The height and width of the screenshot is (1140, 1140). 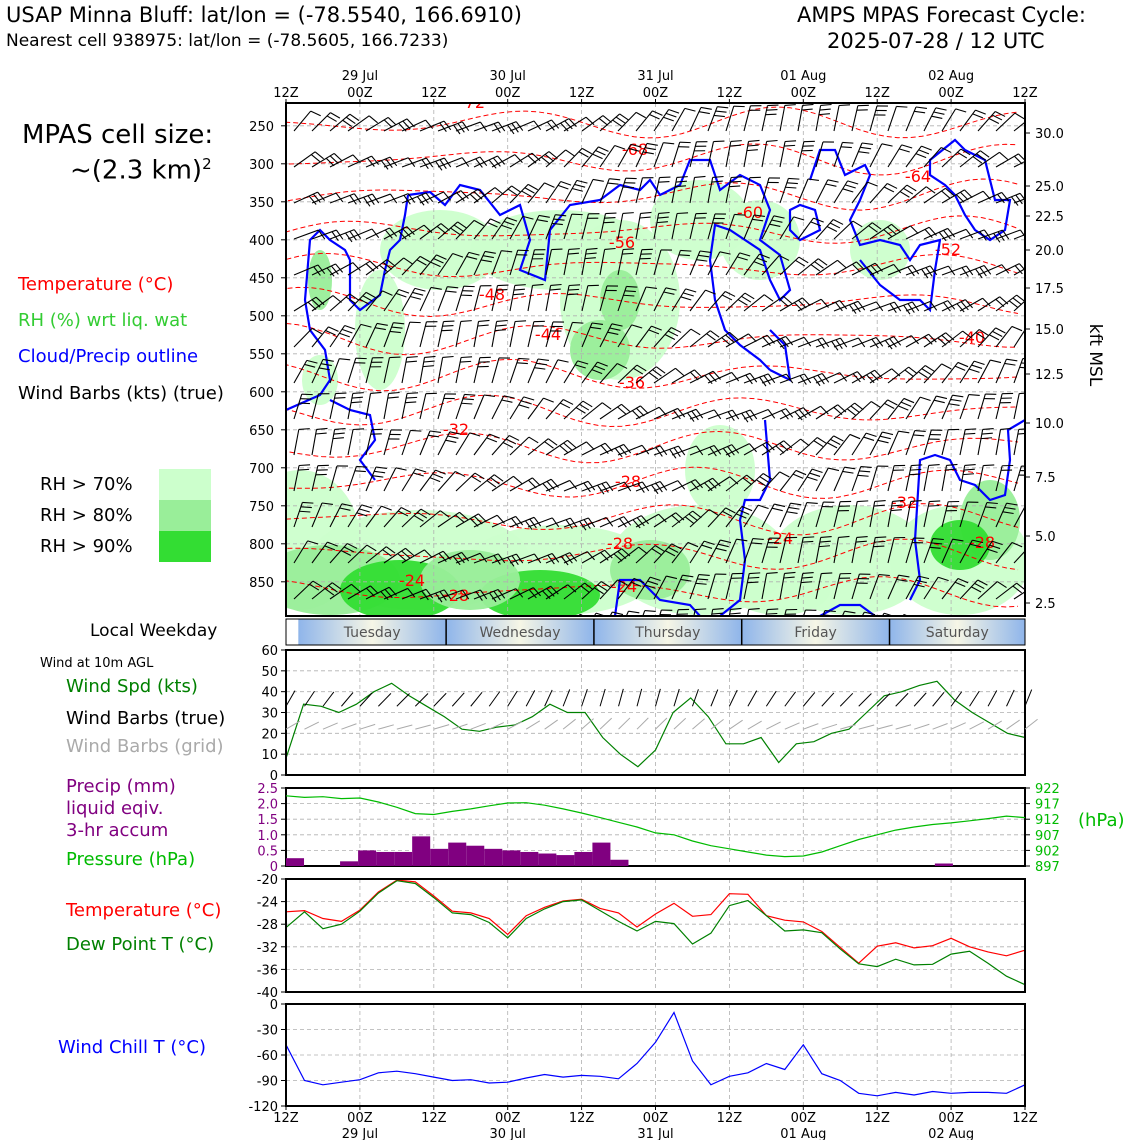 I want to click on windchill-line, so click(x=655, y=1054).